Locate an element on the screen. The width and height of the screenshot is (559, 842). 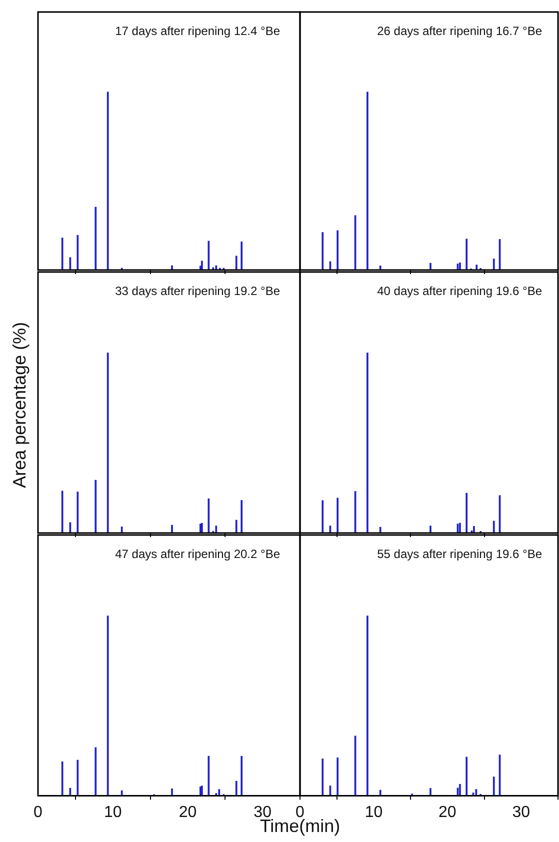
chart-title: 26 days after ripening 16.7 °Be is located at coordinates (459, 31).